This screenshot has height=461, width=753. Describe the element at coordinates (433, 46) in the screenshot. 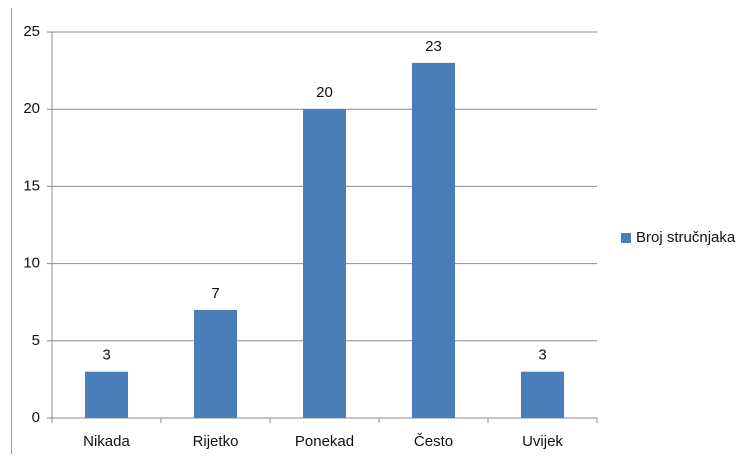

I see `data-label-3: 23` at that location.